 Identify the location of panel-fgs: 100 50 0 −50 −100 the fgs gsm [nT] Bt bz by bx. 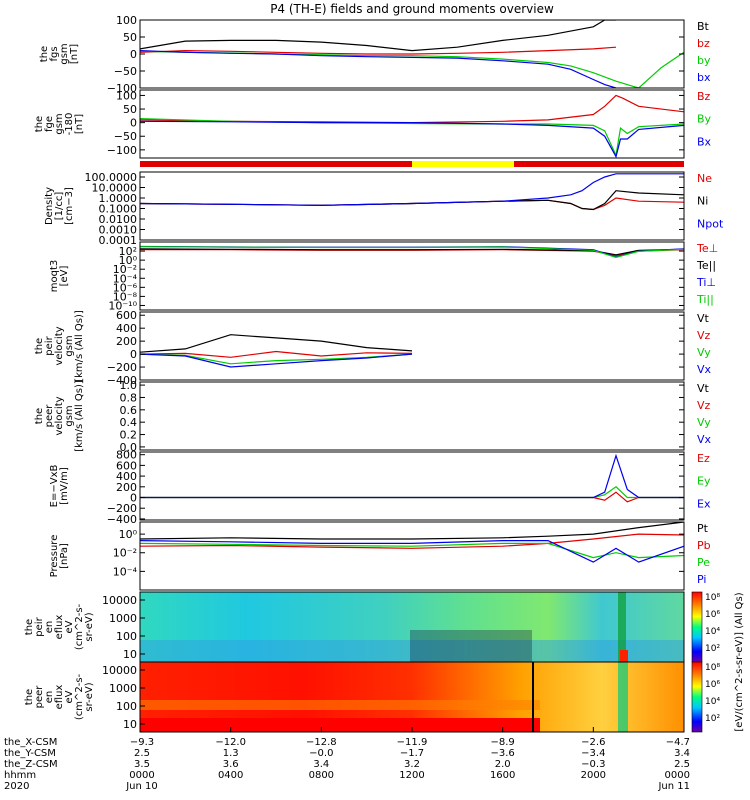
(375, 54).